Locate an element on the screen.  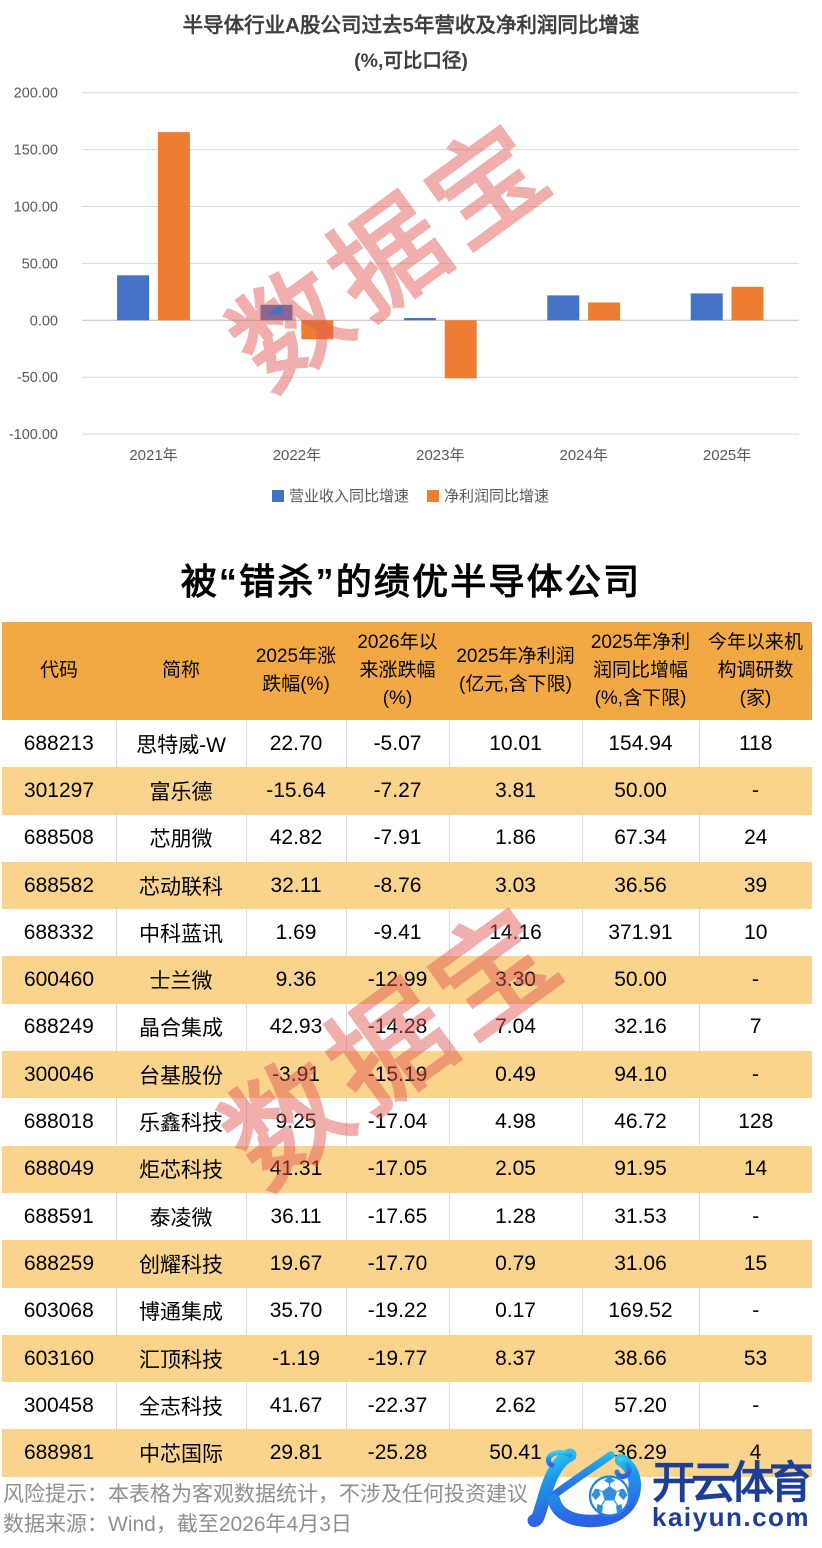
svg-text: 2021年 is located at coordinates (153, 455).